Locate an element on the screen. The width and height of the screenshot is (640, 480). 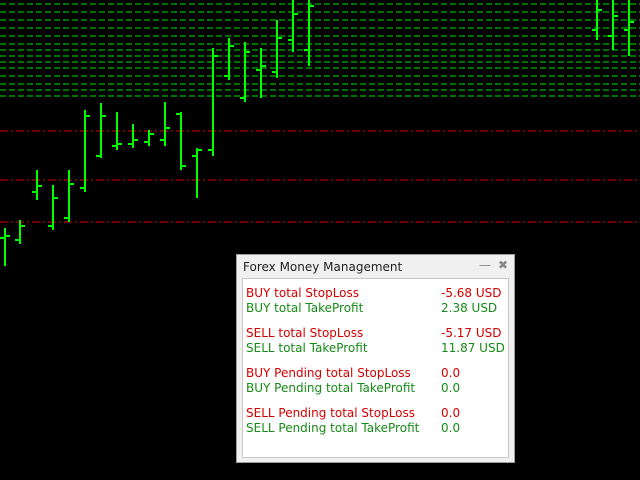
row-label: SELL total TakeProfit is located at coordinates (307, 348).